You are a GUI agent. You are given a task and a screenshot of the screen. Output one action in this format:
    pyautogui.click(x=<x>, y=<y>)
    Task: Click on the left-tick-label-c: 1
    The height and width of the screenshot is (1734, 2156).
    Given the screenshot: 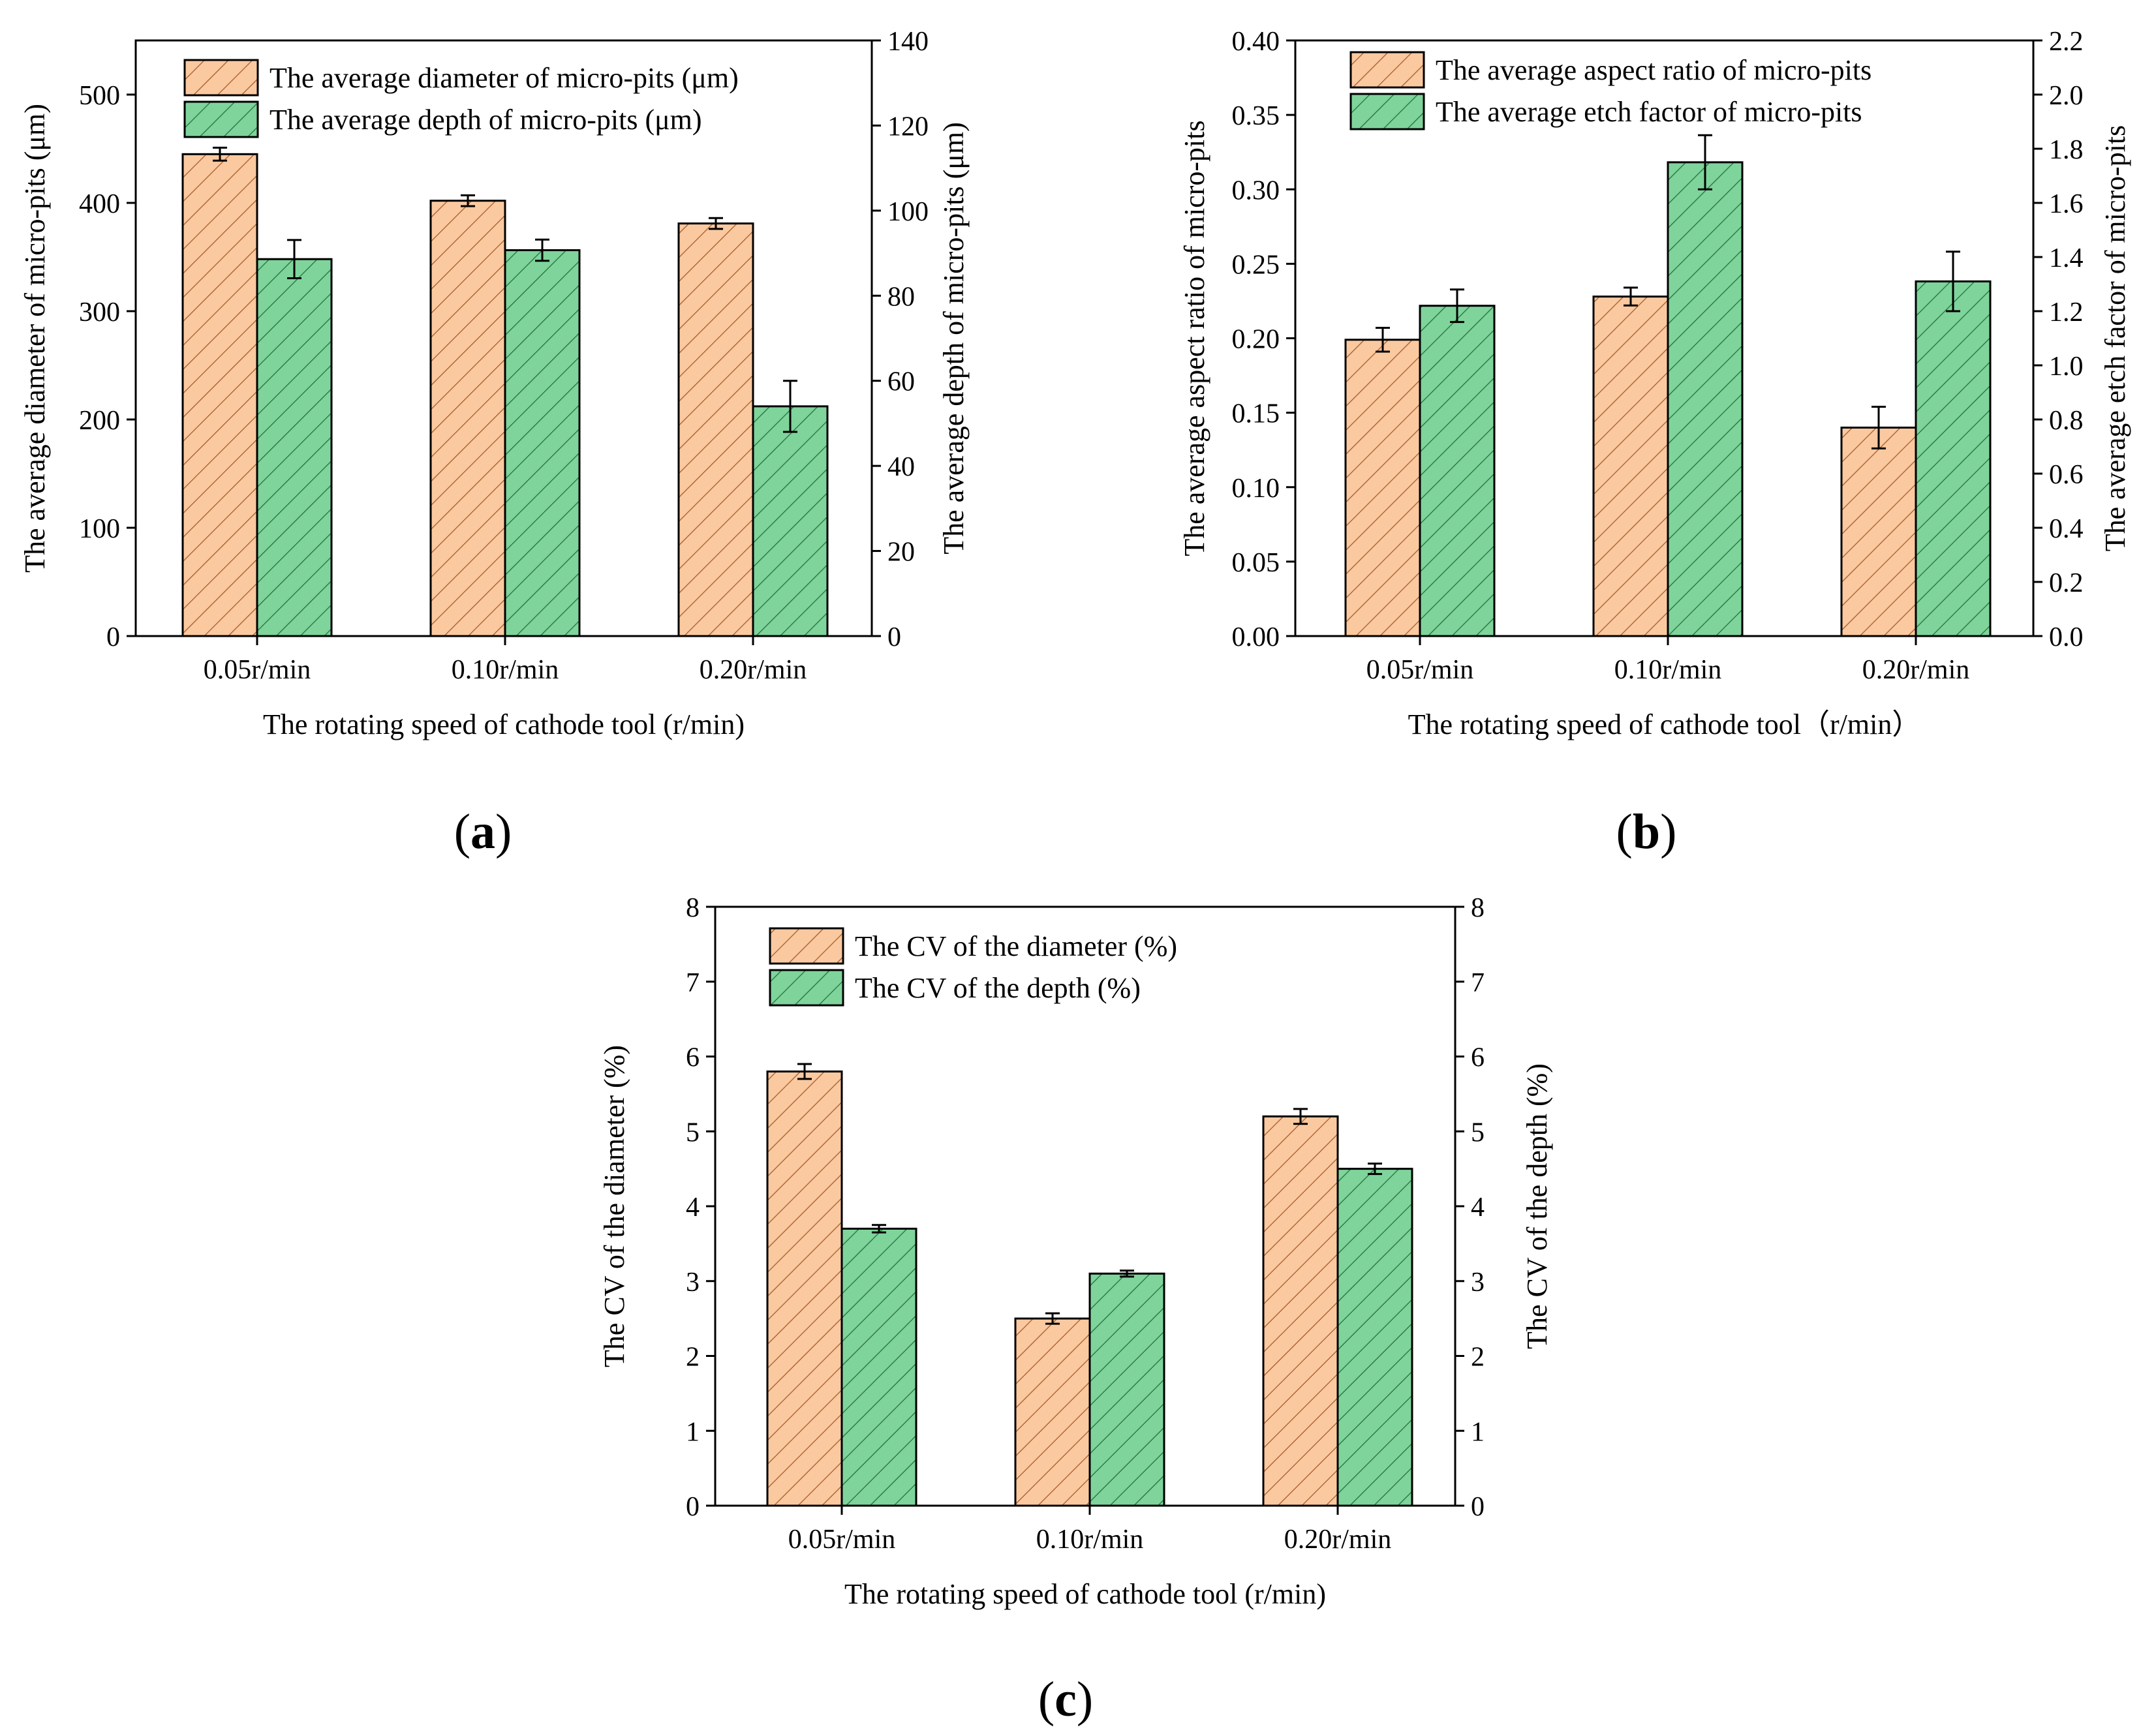 What is the action you would take?
    pyautogui.click(x=693, y=1432)
    